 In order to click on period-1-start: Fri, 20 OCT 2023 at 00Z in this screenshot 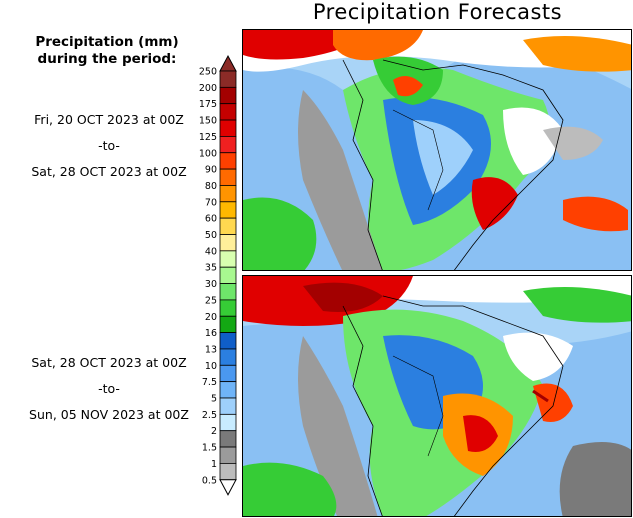, I will do `click(109, 119)`.